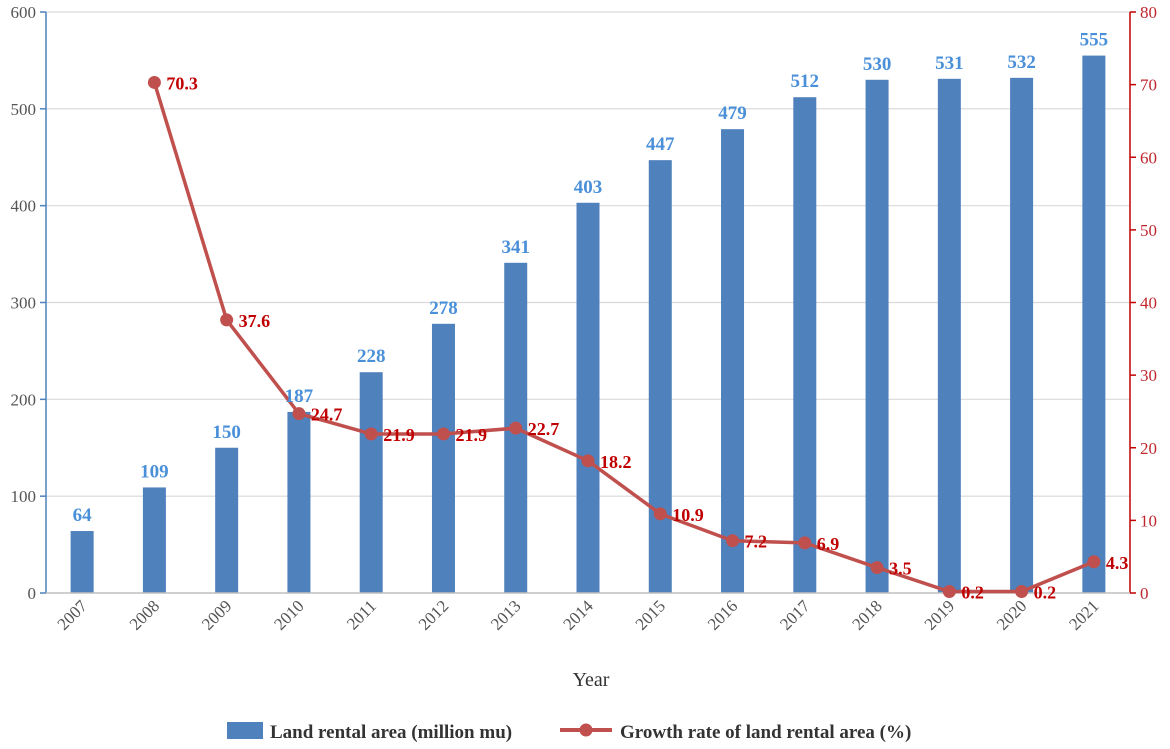  Describe the element at coordinates (299, 396) in the screenshot. I see `bar-value-label: 187` at that location.